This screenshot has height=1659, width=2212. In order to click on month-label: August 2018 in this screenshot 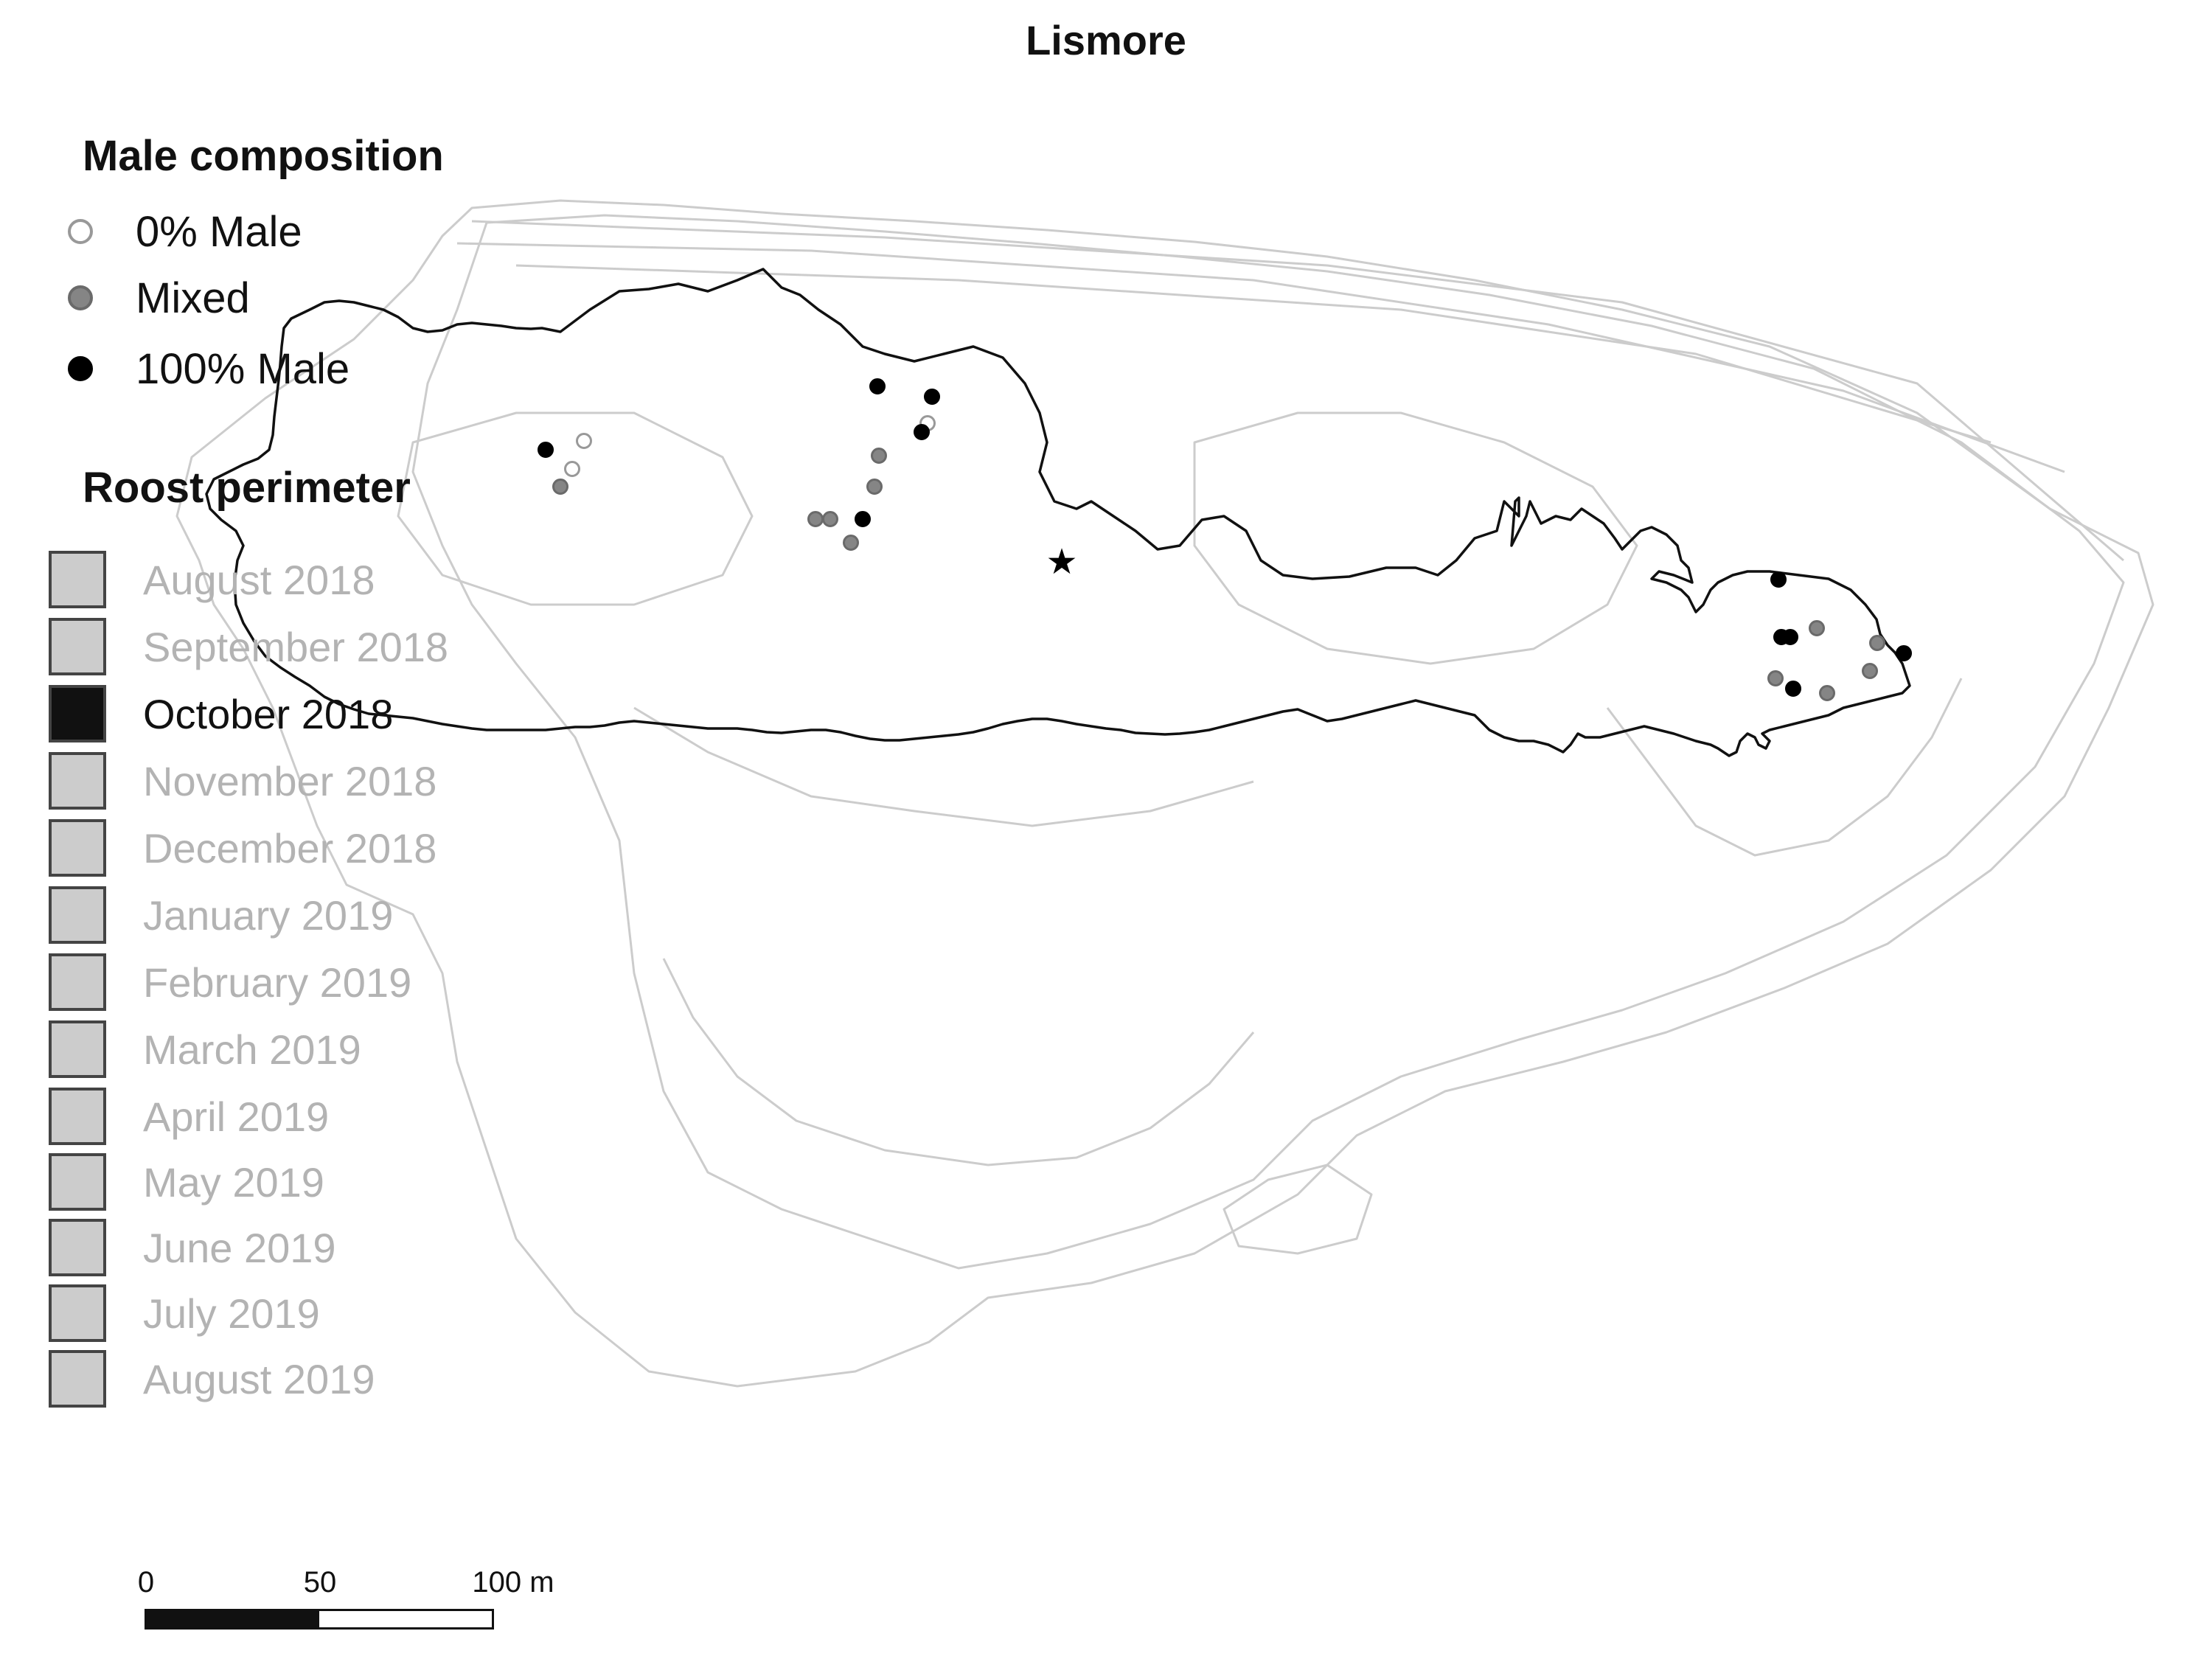, I will do `click(259, 579)`.